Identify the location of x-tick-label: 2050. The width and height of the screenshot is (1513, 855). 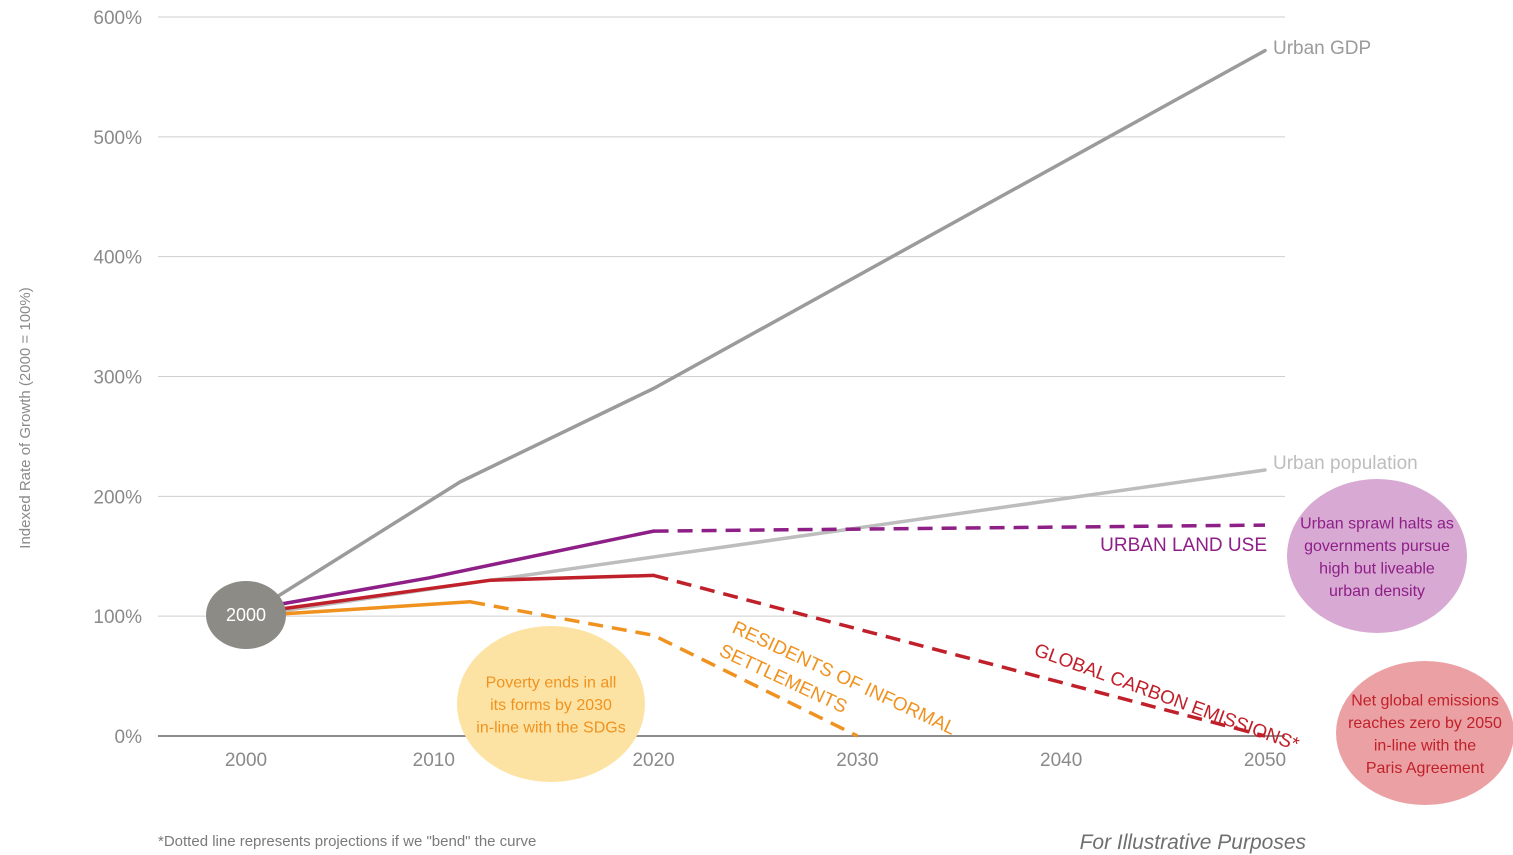
(1265, 760).